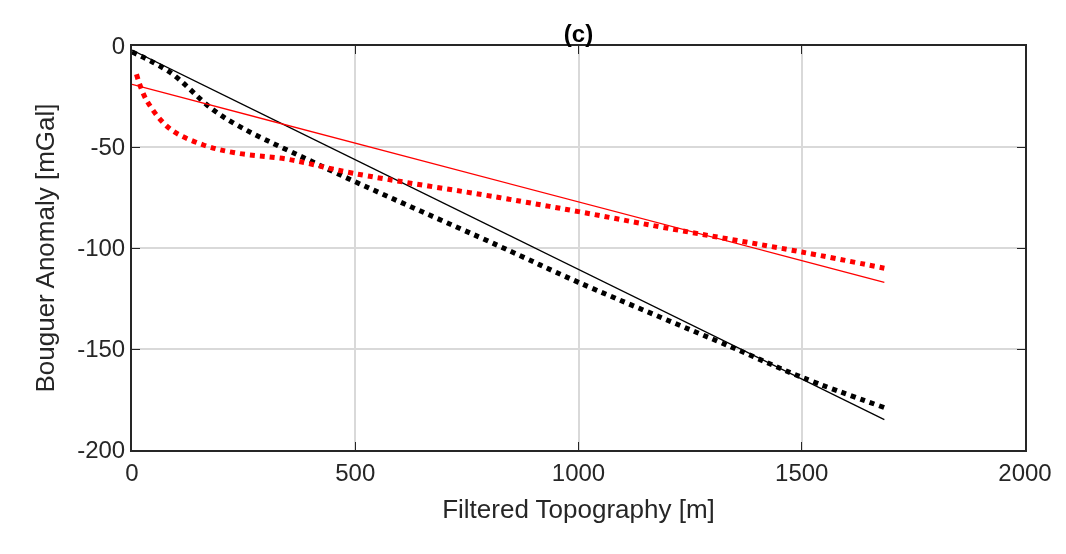 This screenshot has height=554, width=1066. Describe the element at coordinates (45, 248) in the screenshot. I see `y-axis-title: Bouguer Anomaly [mGal]` at that location.